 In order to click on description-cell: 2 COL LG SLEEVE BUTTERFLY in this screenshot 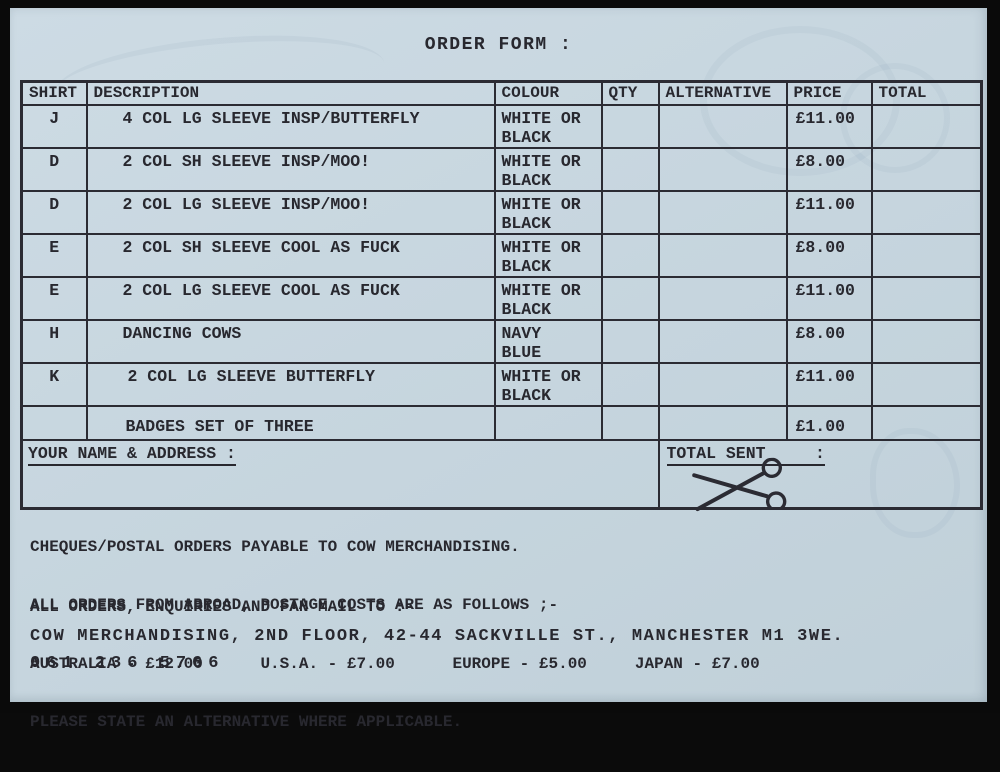, I will do `click(290, 384)`.